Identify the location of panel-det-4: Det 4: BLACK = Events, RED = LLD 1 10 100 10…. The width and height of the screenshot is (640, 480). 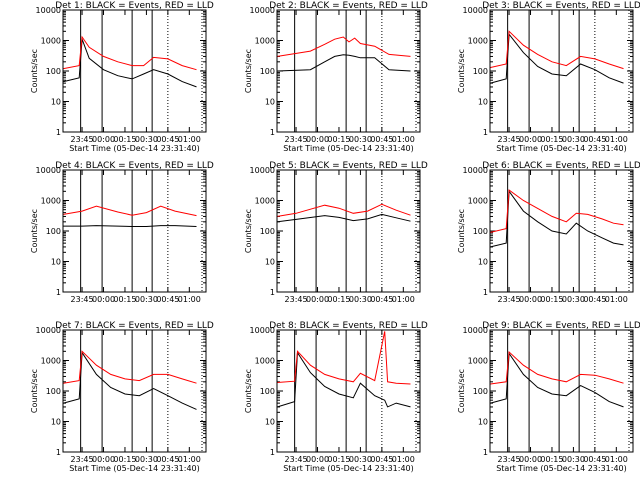
(122, 232).